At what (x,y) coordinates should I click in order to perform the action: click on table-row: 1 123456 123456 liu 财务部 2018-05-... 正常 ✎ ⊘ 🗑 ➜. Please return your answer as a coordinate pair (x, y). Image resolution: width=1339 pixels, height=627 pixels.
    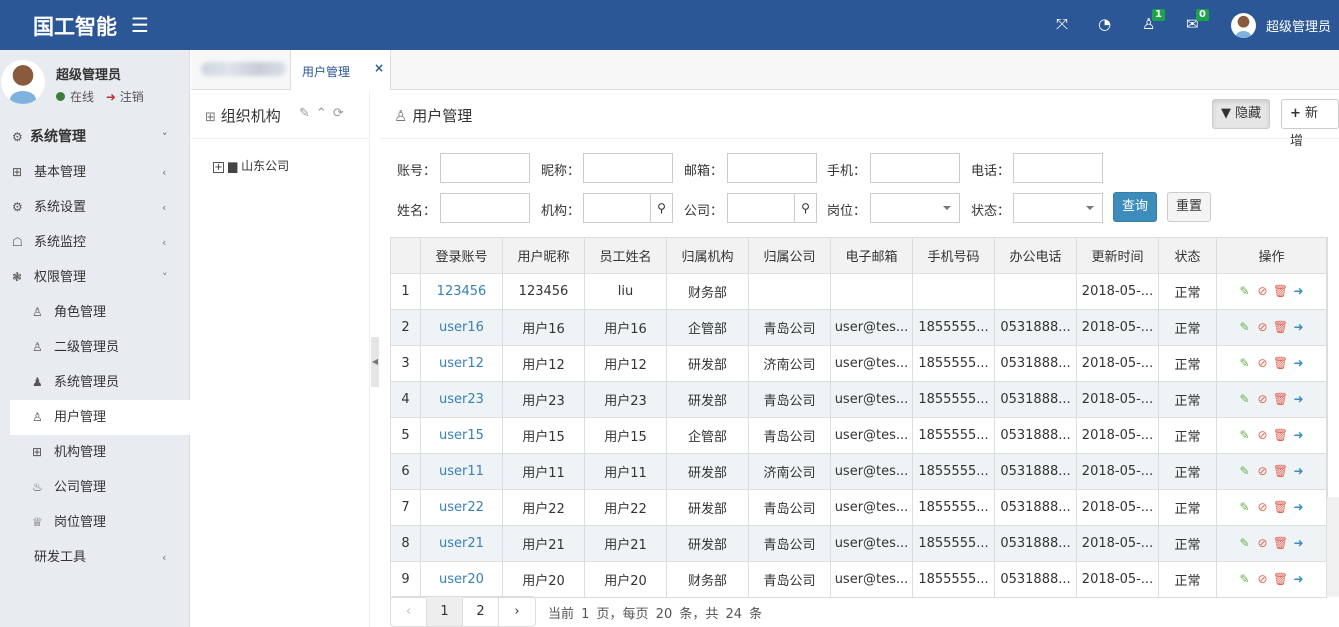
    Looking at the image, I should click on (858, 291).